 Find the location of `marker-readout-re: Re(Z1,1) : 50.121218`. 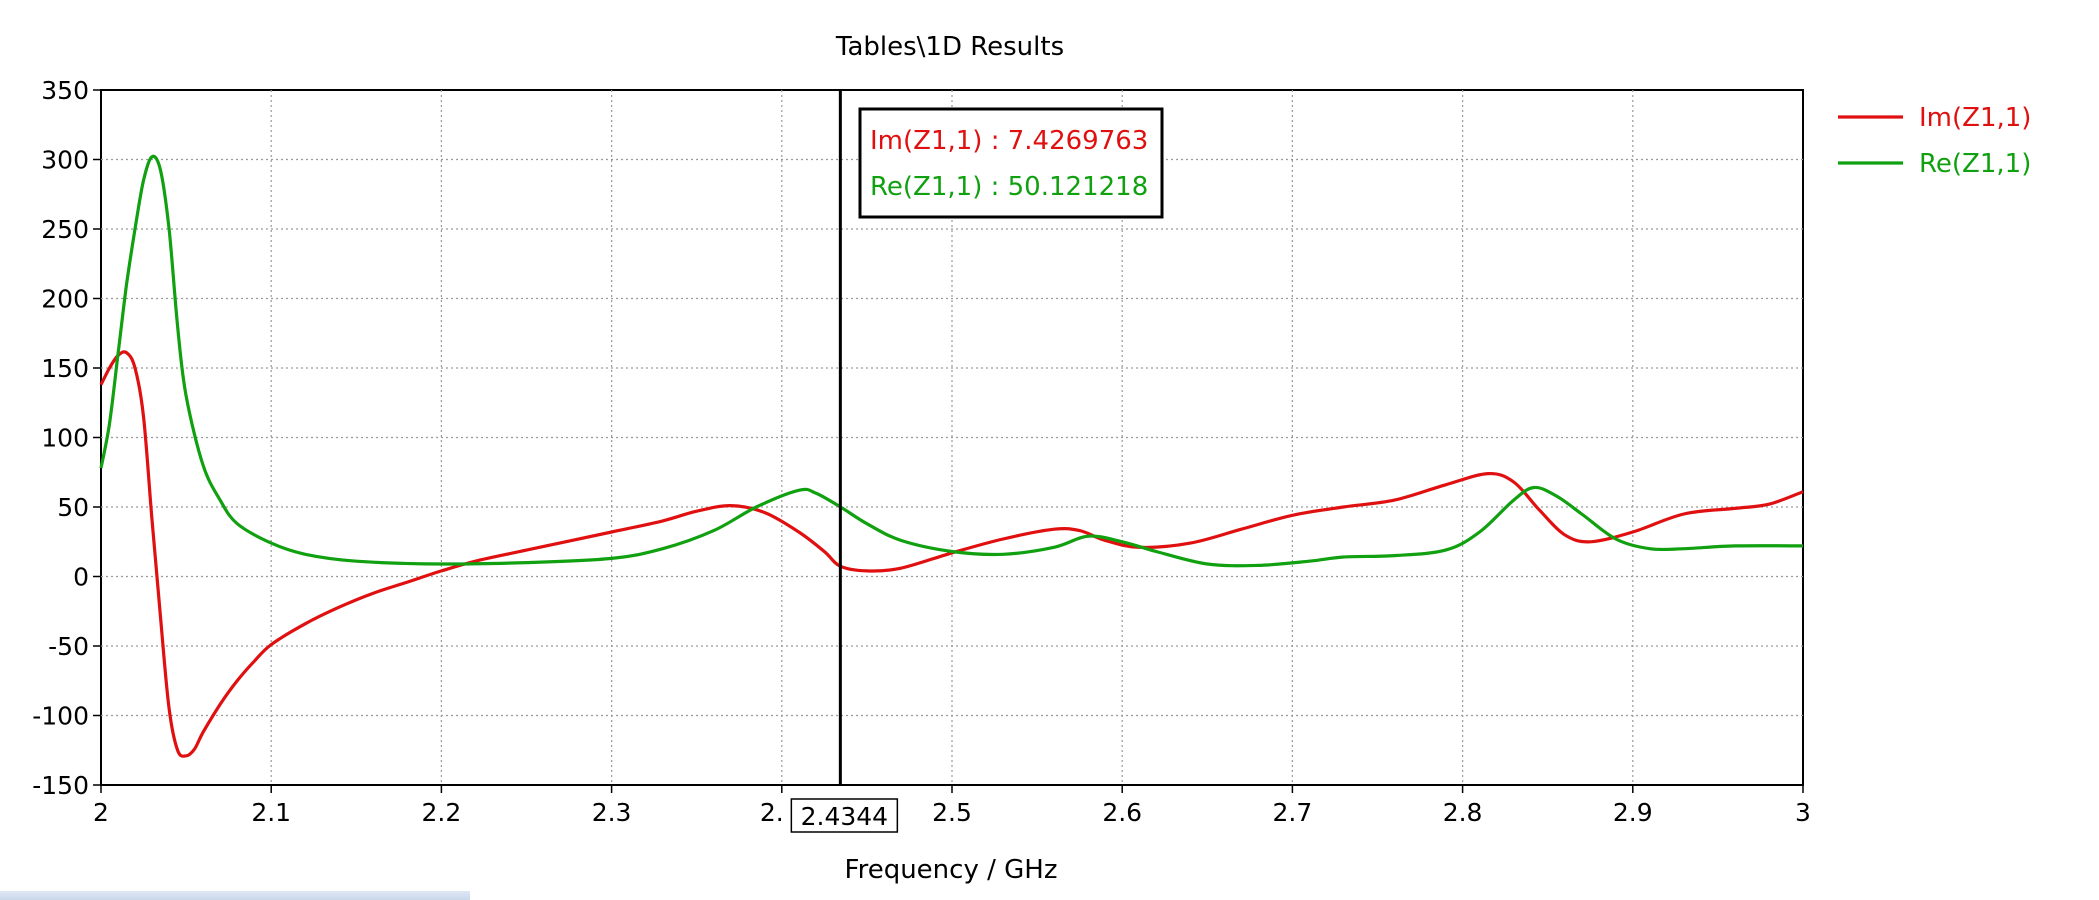

marker-readout-re: Re(Z1,1) : 50.121218 is located at coordinates (1009, 187).